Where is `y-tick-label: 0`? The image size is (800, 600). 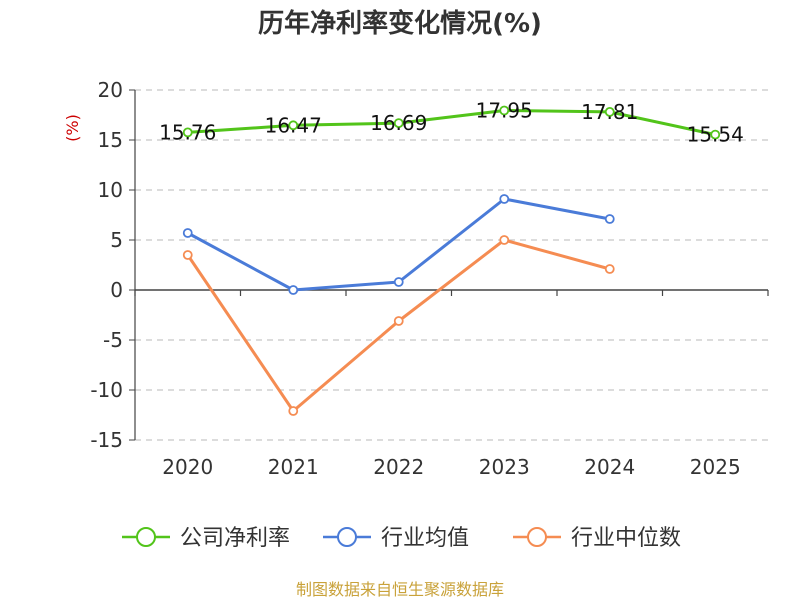 y-tick-label: 0 is located at coordinates (116, 290).